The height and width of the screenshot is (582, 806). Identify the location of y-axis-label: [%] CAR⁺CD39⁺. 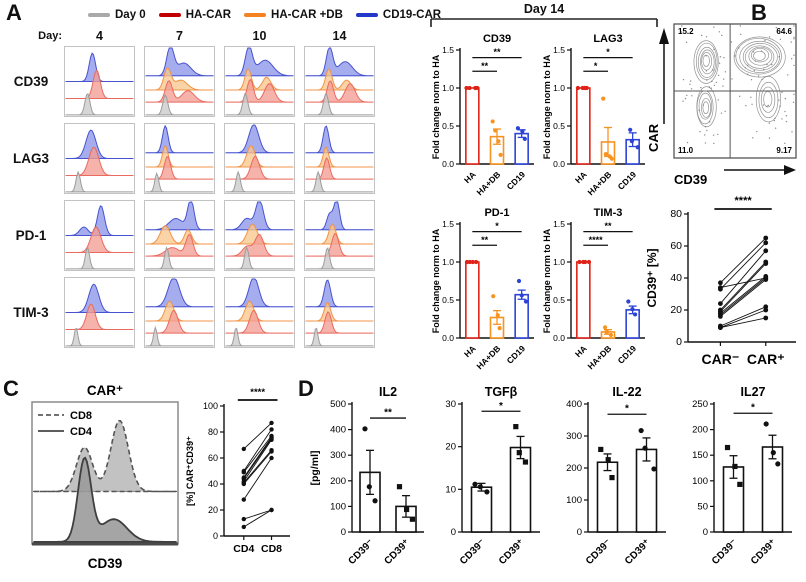
(190, 471).